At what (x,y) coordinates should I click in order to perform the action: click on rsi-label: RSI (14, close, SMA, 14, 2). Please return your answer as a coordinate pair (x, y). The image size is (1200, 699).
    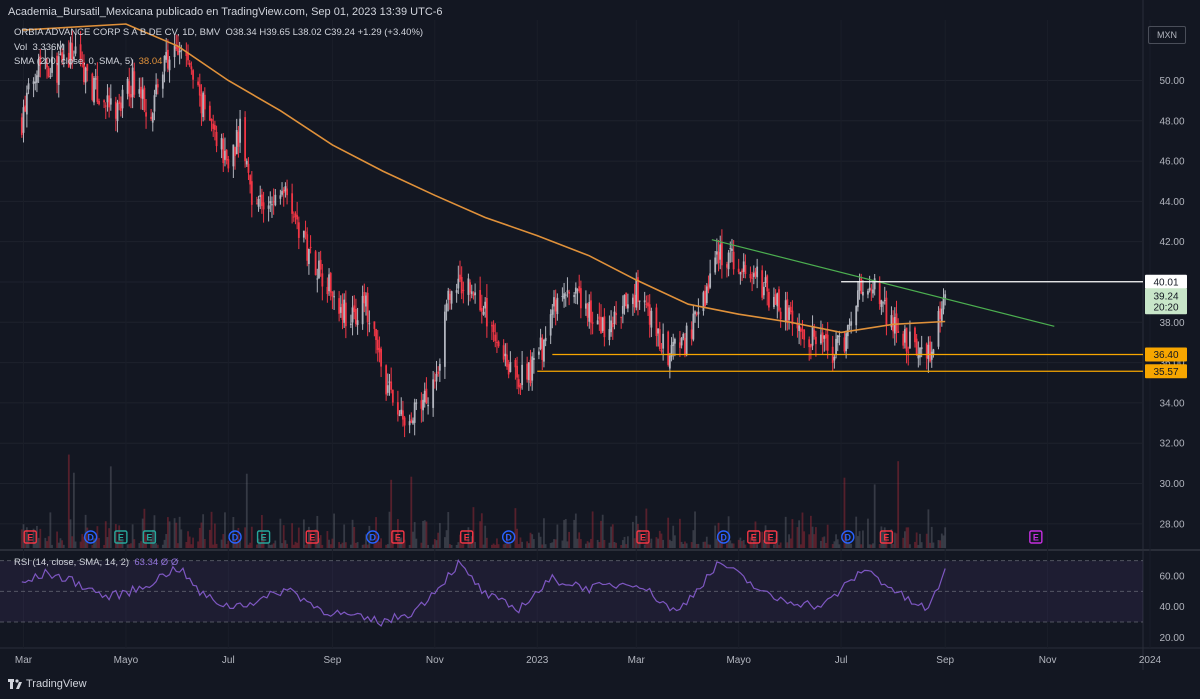
    Looking at the image, I should click on (72, 562).